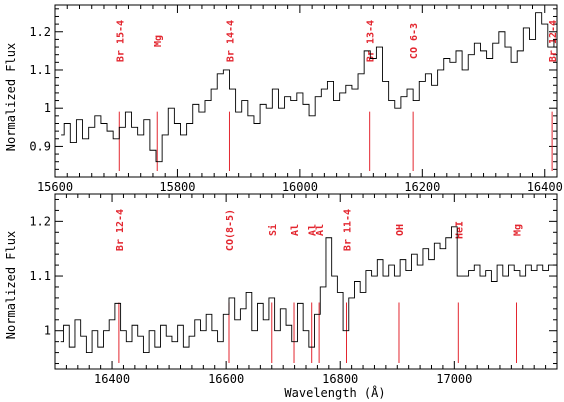 The image size is (564, 402). I want to click on top-x-tick-label: 16400, so click(545, 187).